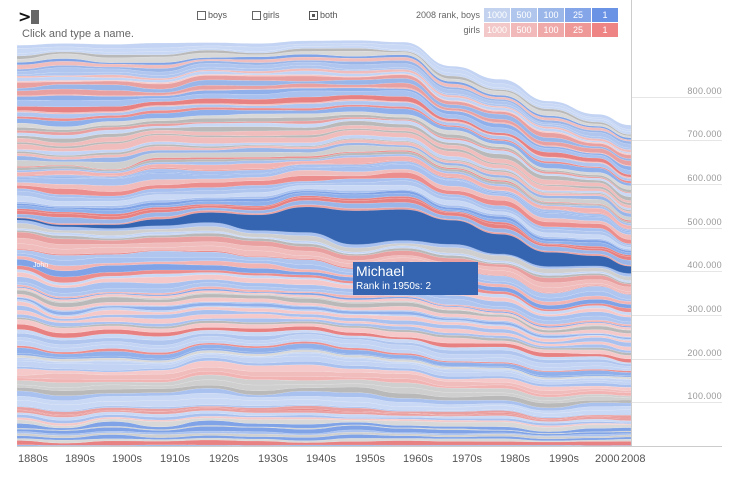 This screenshot has height=478, width=730. I want to click on rank-cell-girls: 100, so click(551, 30).